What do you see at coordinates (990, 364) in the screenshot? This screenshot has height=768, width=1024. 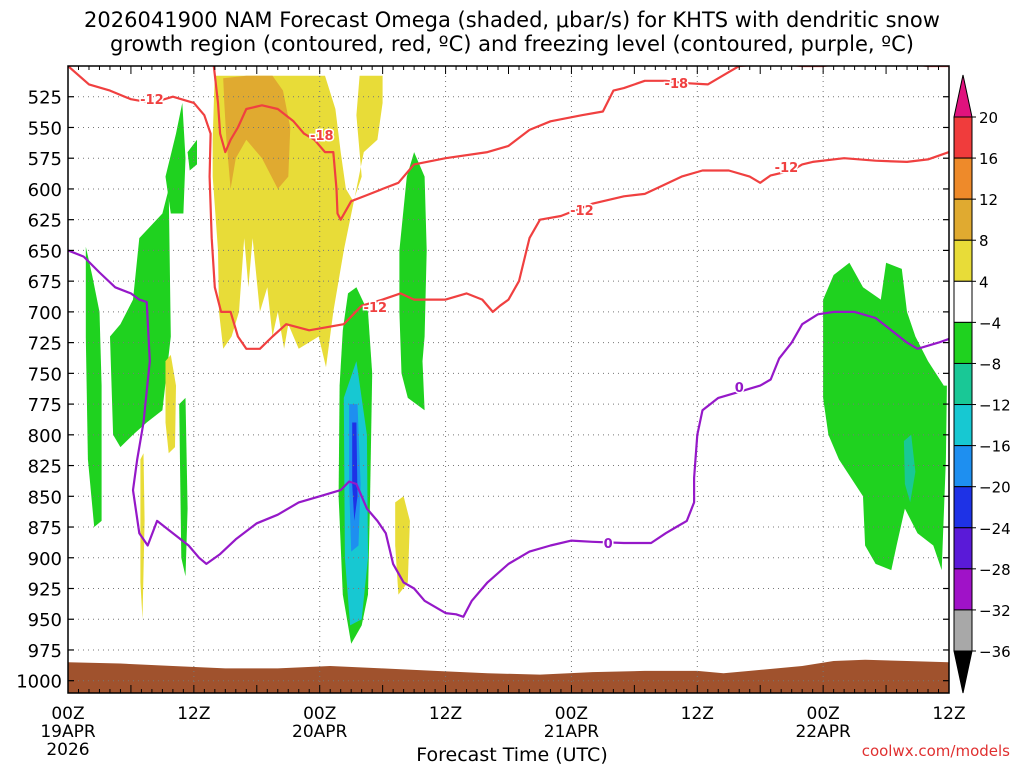 I see `colorbar-label--8: −8` at bounding box center [990, 364].